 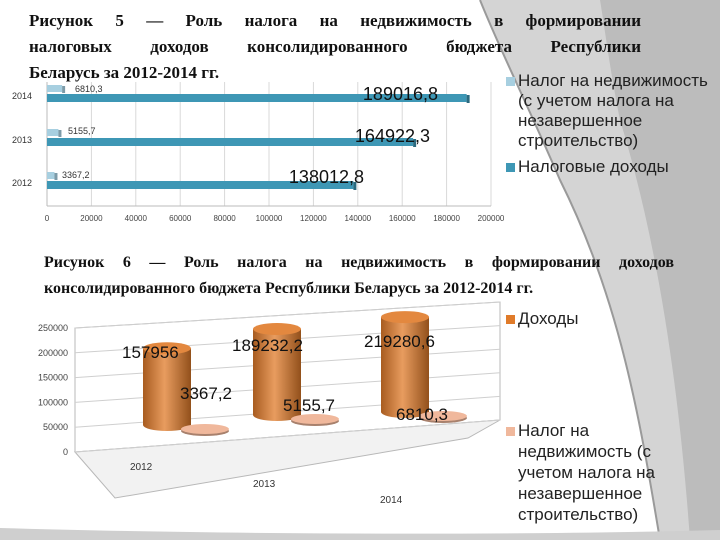 What do you see at coordinates (53, 353) in the screenshot?
I see `y-tick-label: 200000` at bounding box center [53, 353].